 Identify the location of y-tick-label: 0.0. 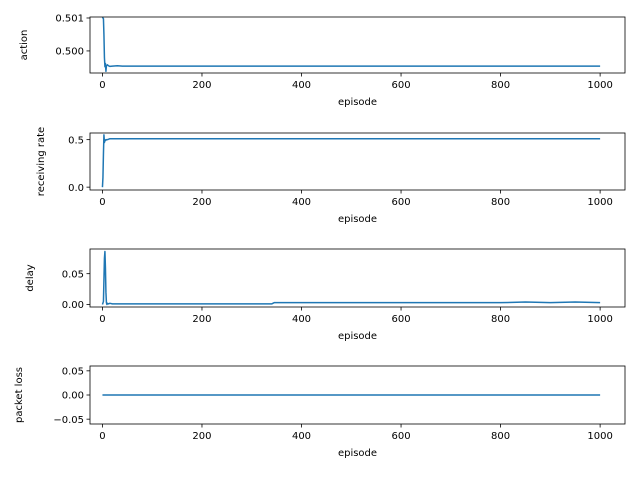
(76, 188).